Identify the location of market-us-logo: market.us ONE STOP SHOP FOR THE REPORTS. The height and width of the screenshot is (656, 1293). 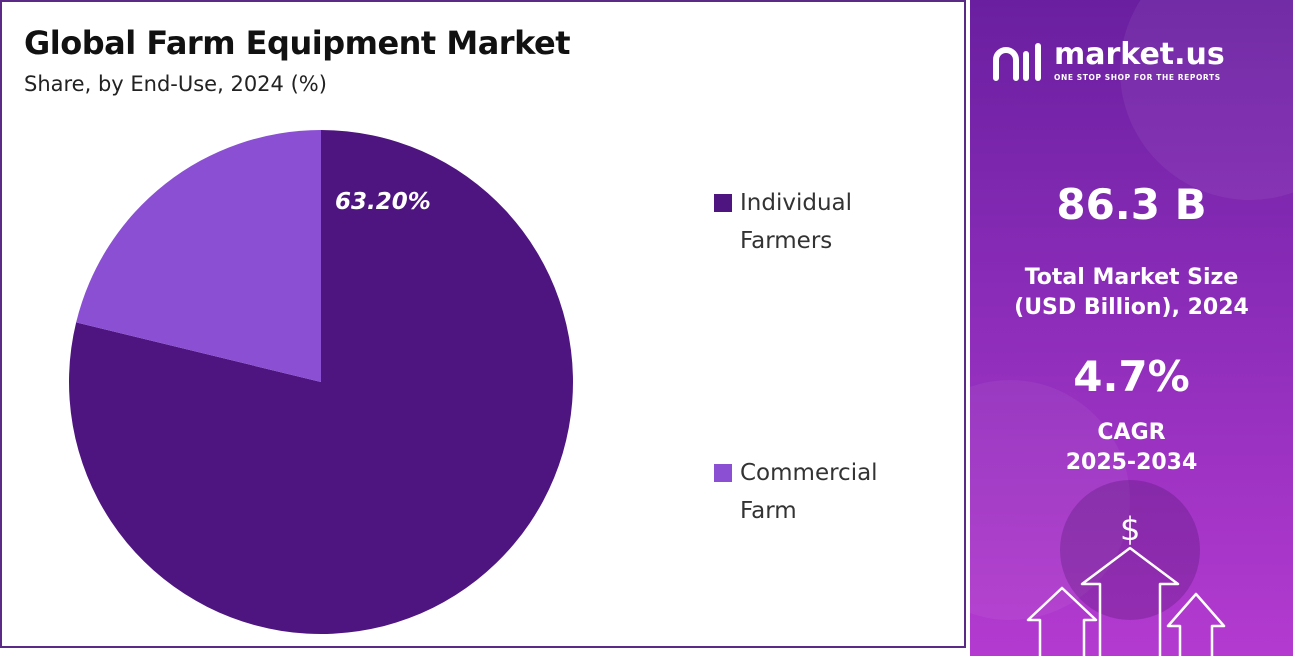
(1108, 61).